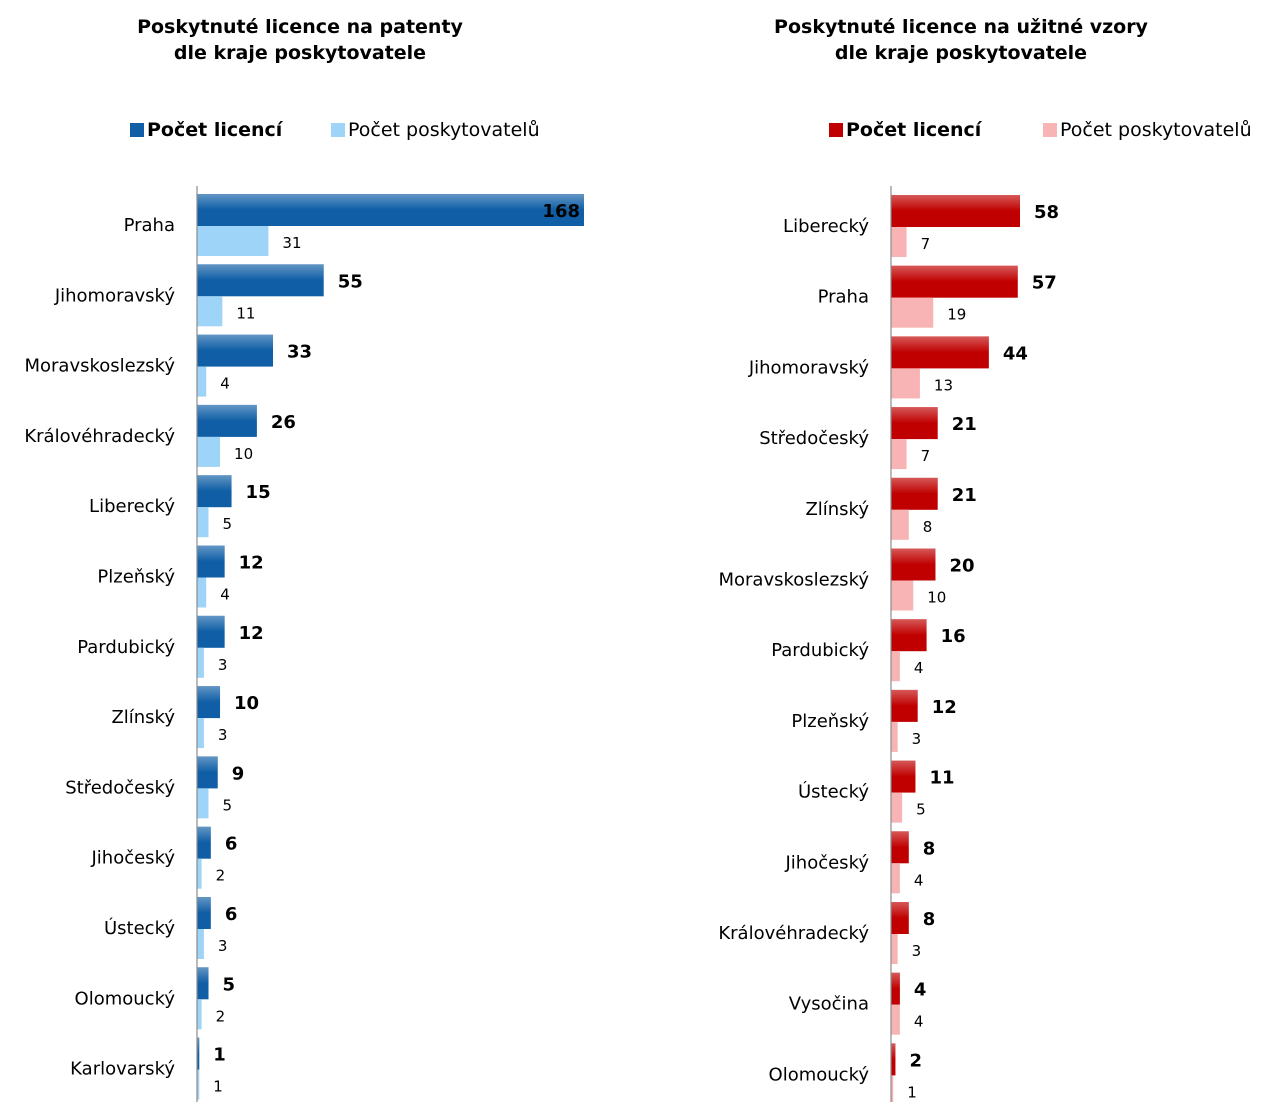 The image size is (1262, 1102). What do you see at coordinates (956, 315) in the screenshot?
I see `data-label-providers: 19` at bounding box center [956, 315].